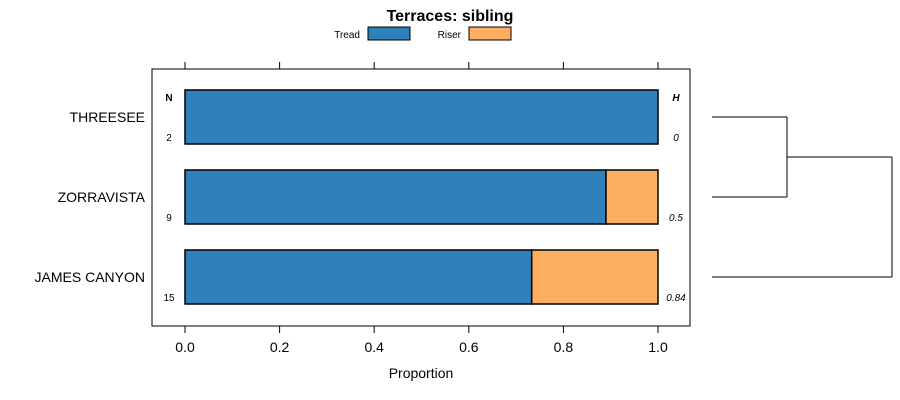 This screenshot has height=400, width=900. What do you see at coordinates (169, 198) in the screenshot?
I see `n-column: N 2 9 15` at bounding box center [169, 198].